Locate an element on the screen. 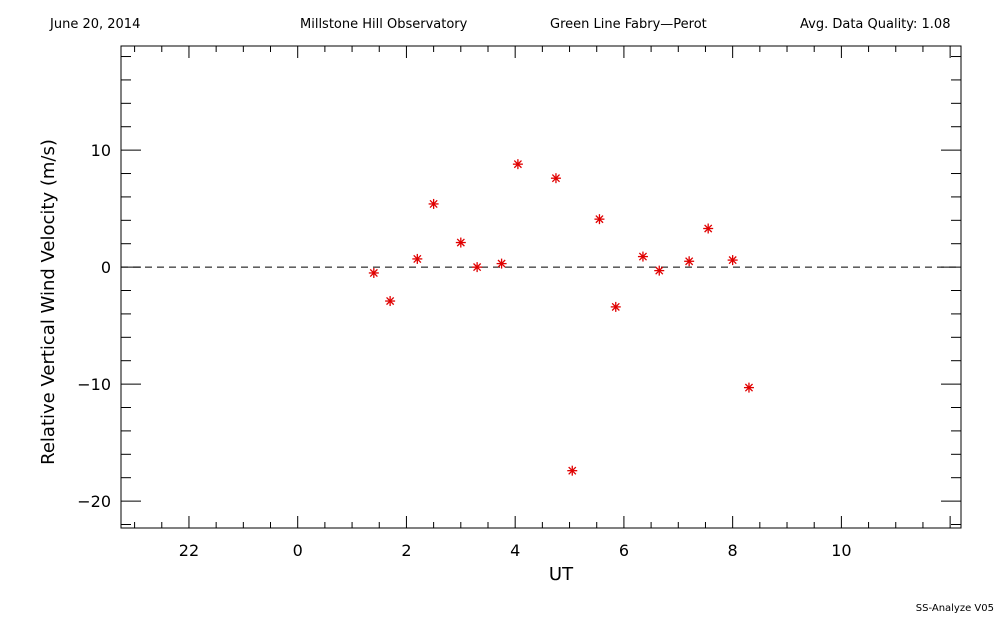  software-version-label: SS-Analyze V05 is located at coordinates (954, 608).